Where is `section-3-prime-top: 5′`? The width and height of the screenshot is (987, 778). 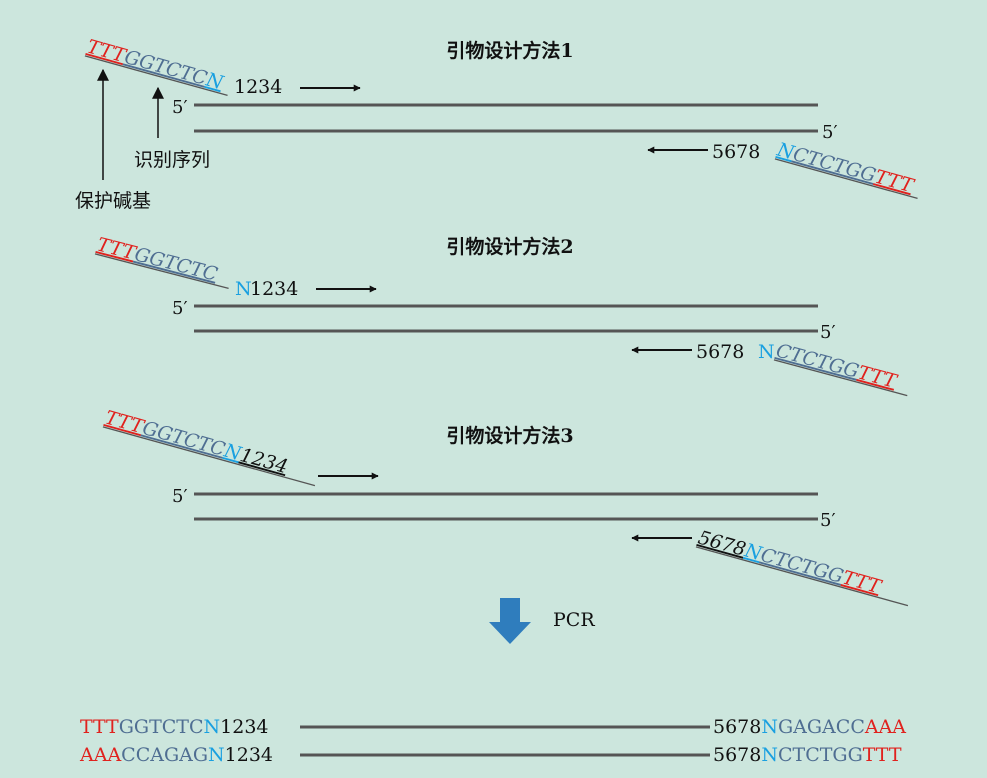
section-3-prime-top: 5′ is located at coordinates (180, 496).